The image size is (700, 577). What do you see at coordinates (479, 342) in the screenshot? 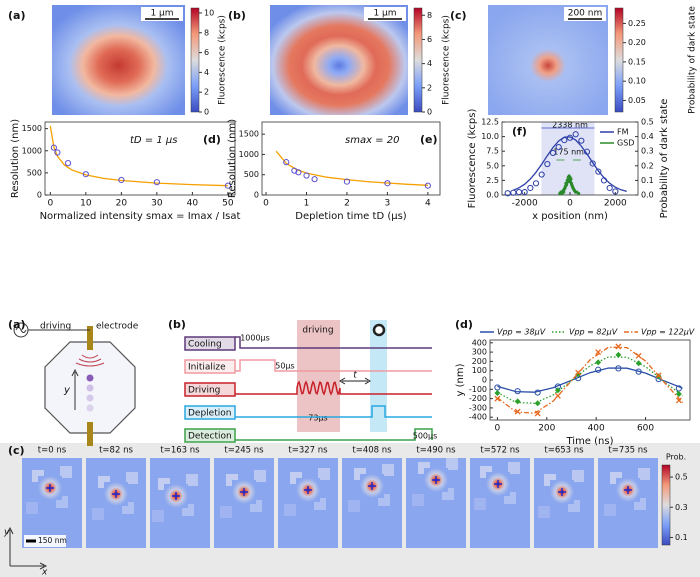
I see `y-tick-label: 400` at bounding box center [479, 342].